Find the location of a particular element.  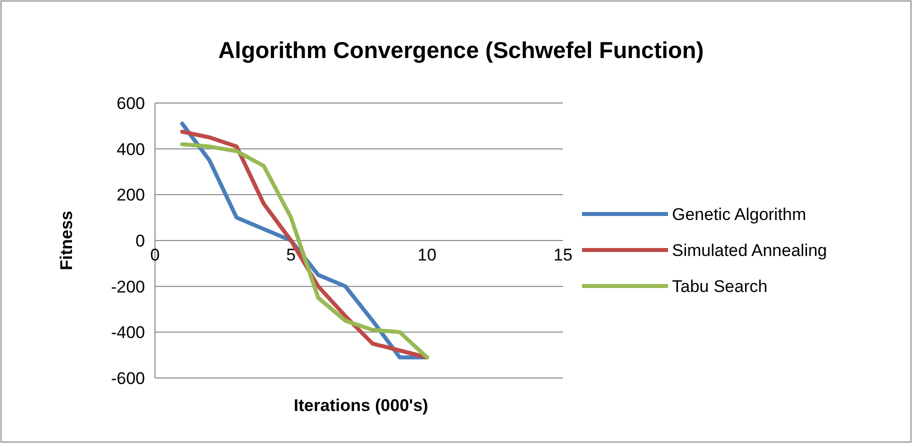

x-tick-label: 5 is located at coordinates (291, 255).